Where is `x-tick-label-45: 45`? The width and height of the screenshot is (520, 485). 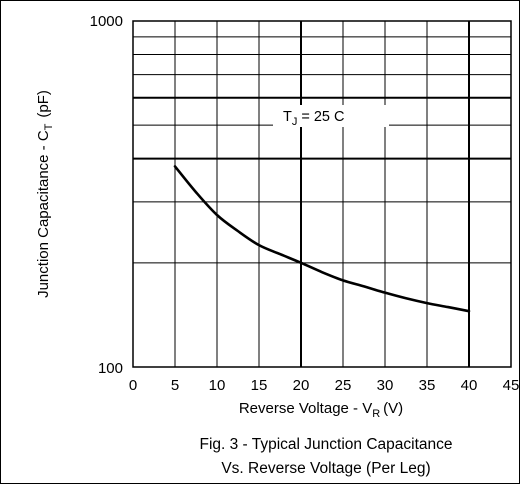 x-tick-label-45: 45 is located at coordinates (511, 385).